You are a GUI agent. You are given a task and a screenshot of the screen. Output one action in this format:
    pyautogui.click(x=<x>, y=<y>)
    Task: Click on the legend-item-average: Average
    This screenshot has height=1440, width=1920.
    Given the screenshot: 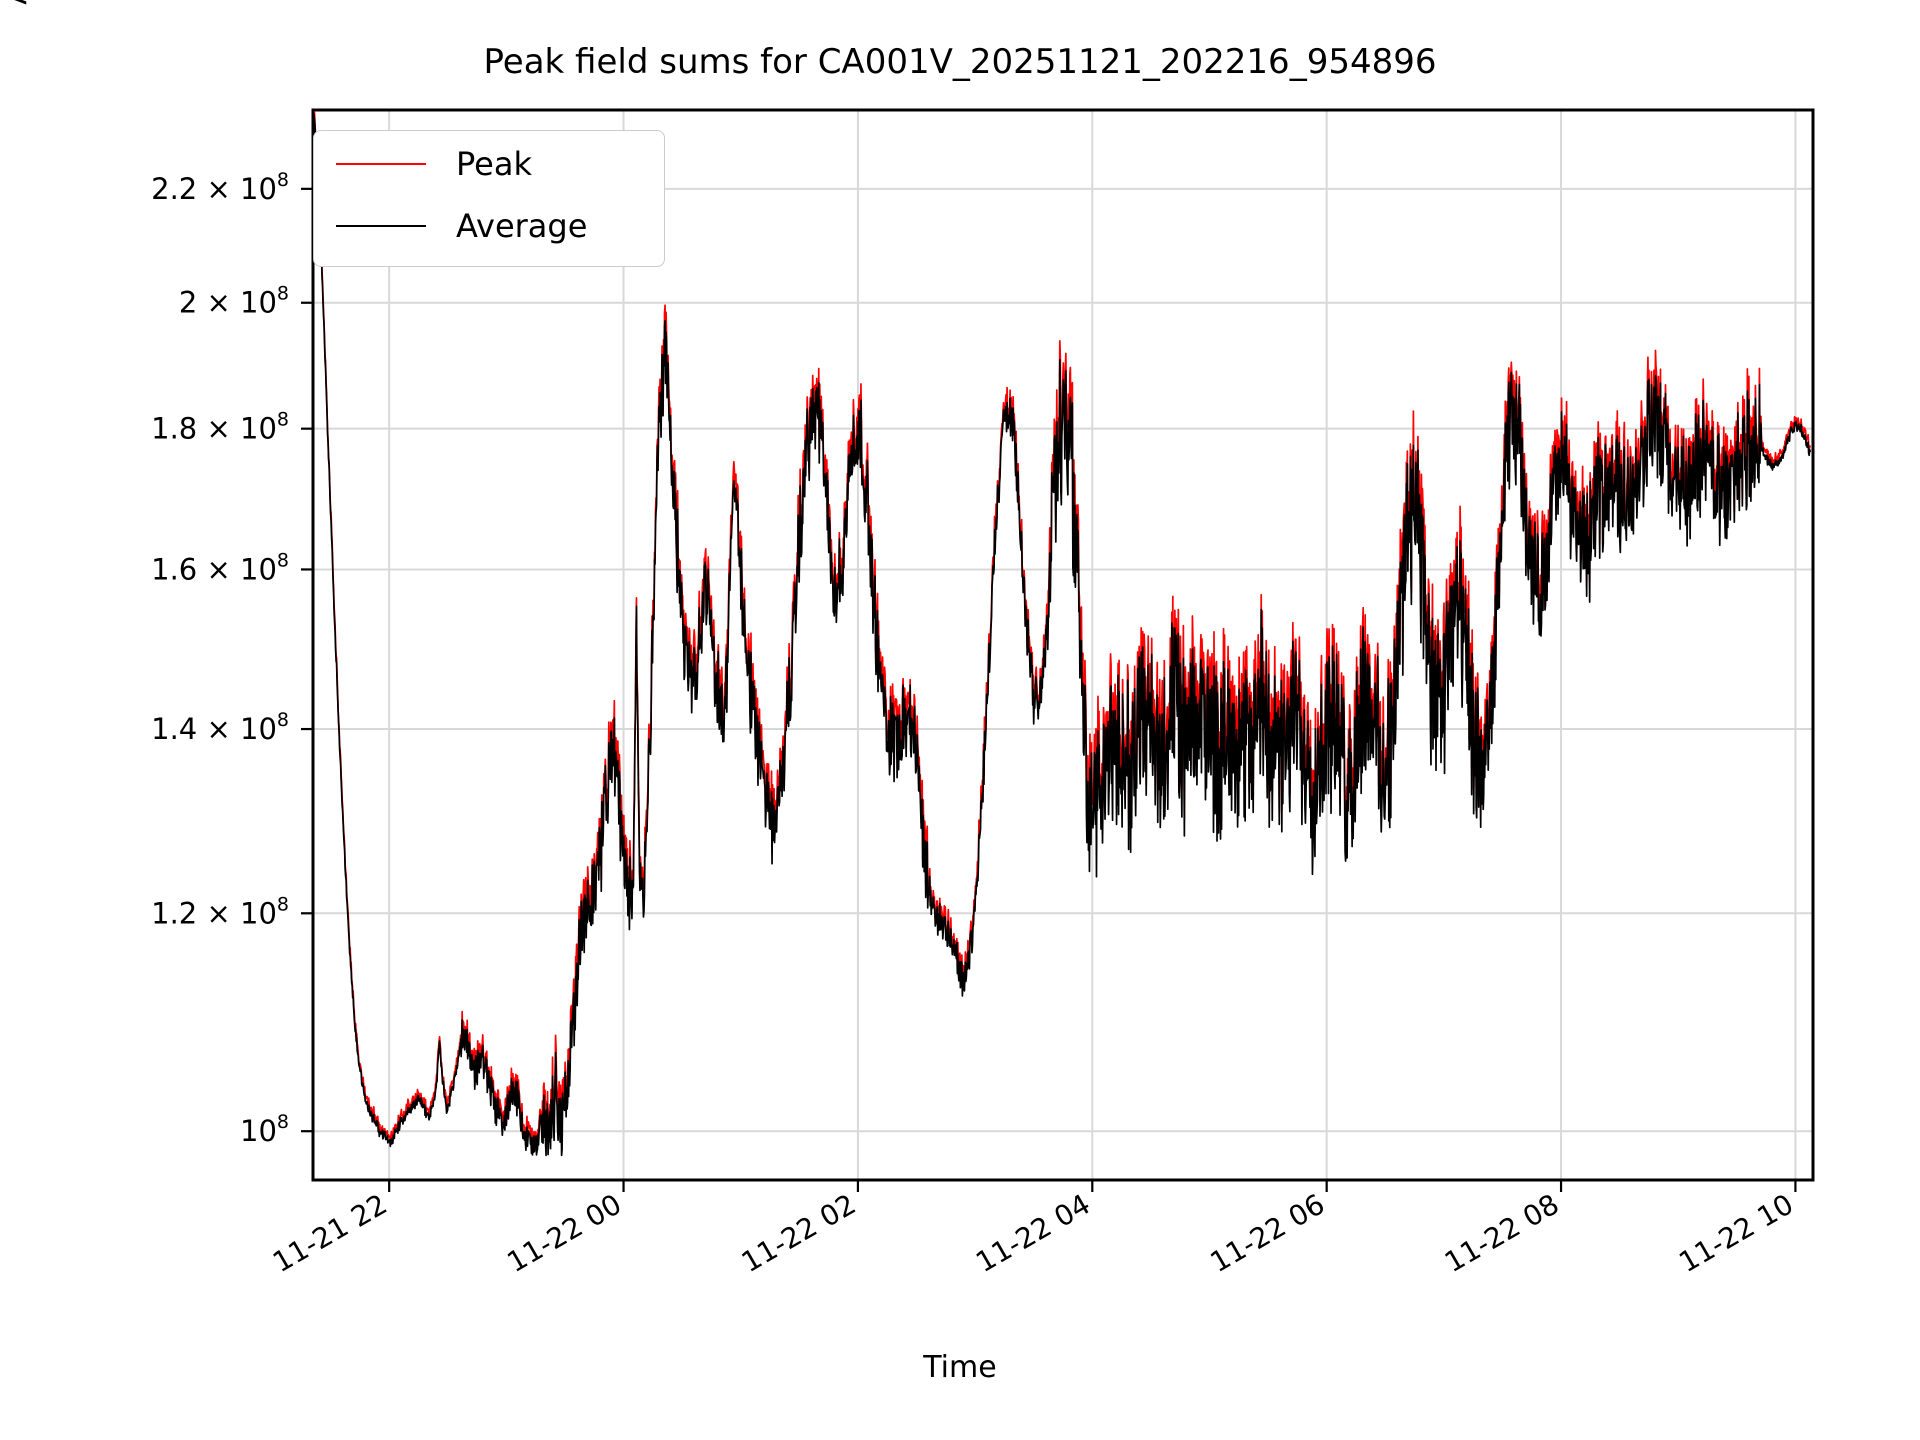 What is the action you would take?
    pyautogui.click(x=489, y=226)
    